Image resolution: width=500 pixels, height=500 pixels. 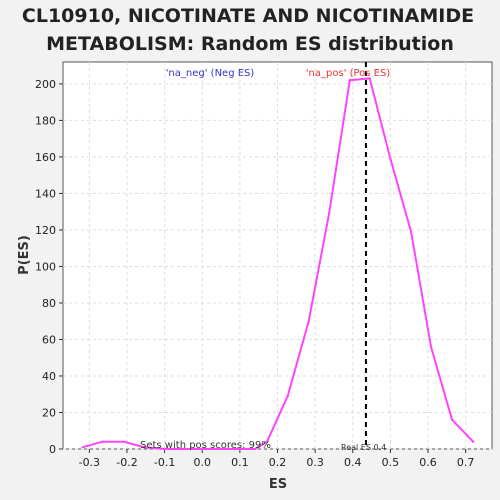 I want to click on y-tick-label: 180, so click(x=45, y=120).